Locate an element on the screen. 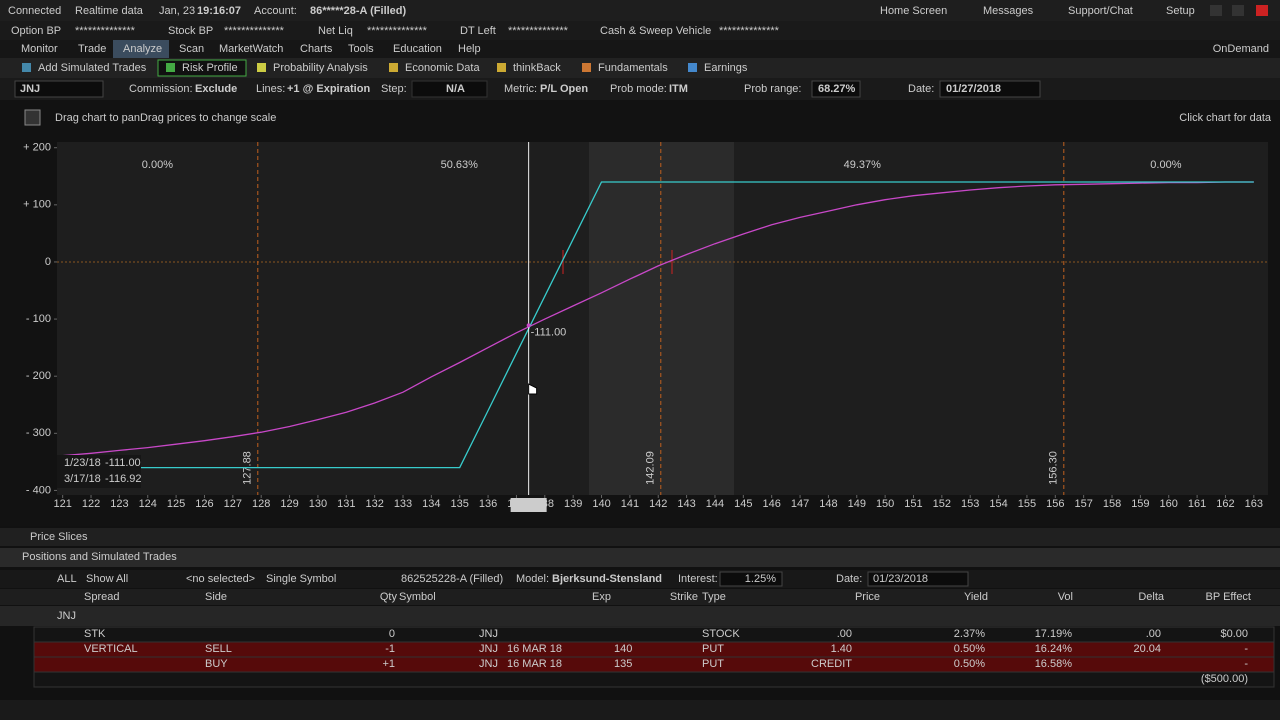 The image size is (1280, 720). date-box is located at coordinates (990, 89).